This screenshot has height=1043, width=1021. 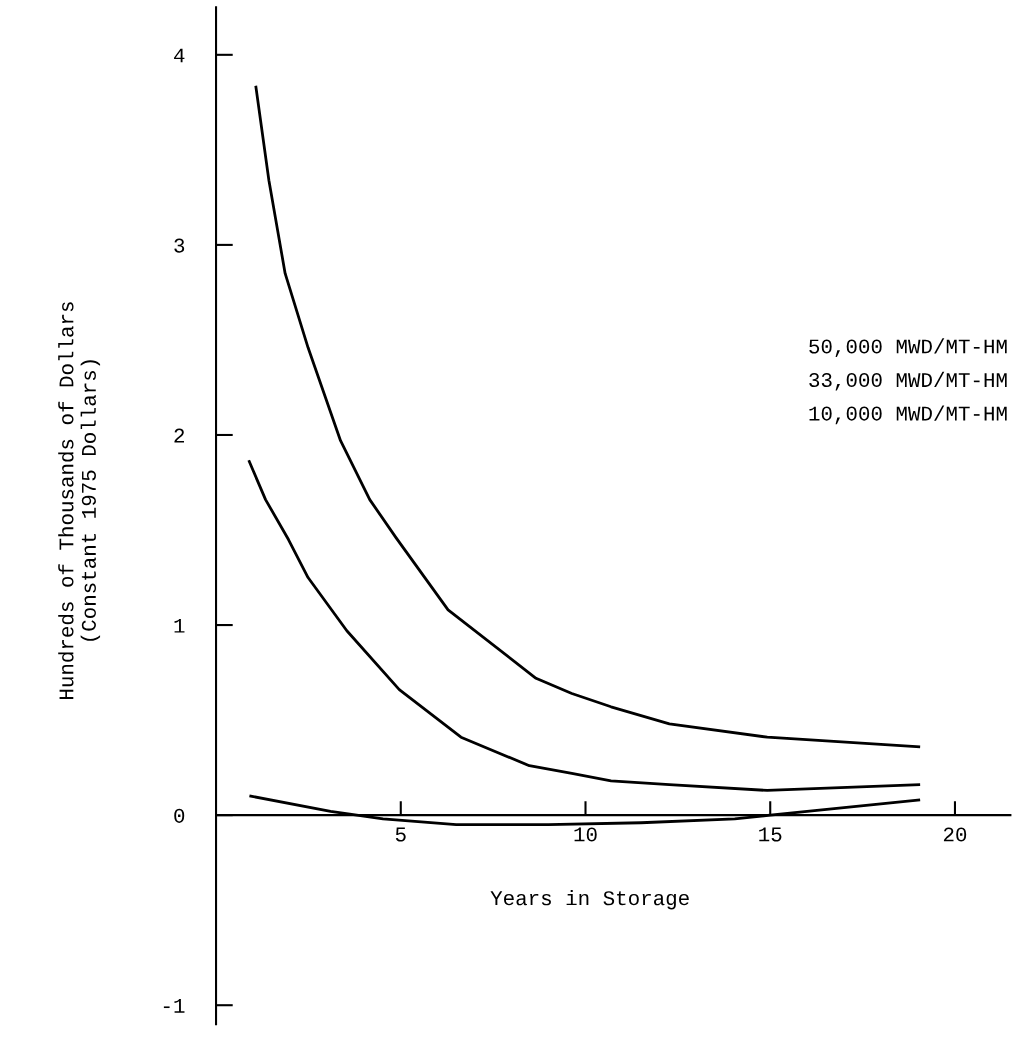 I want to click on x-axis-title: Years in Storage, so click(x=589, y=899).